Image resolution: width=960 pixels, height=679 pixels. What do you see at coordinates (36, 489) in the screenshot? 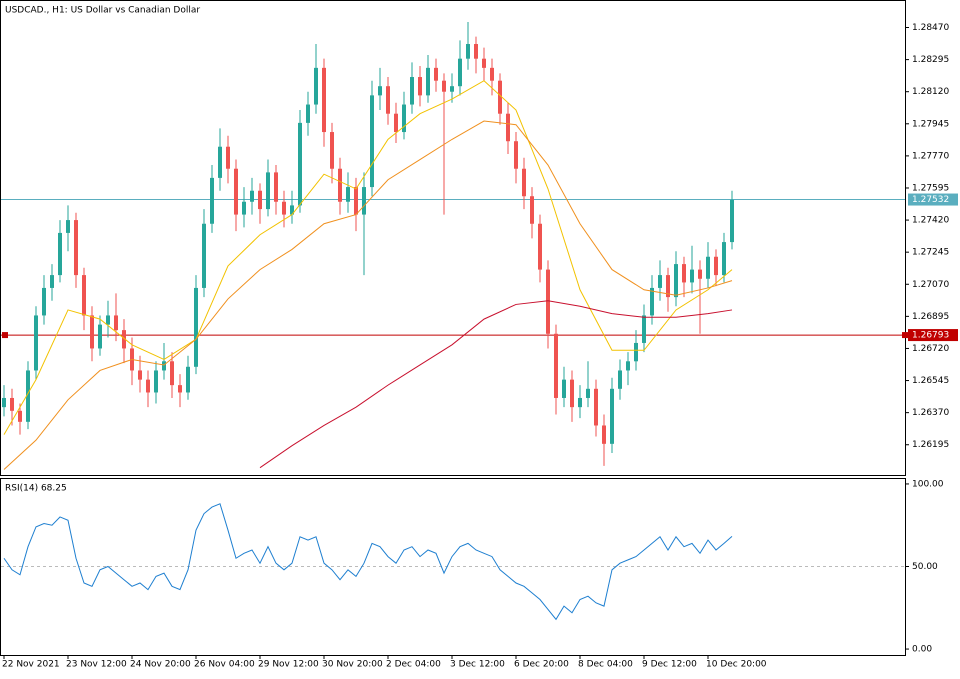
I see `rsi-title: RSI(14) 68.25` at bounding box center [36, 489].